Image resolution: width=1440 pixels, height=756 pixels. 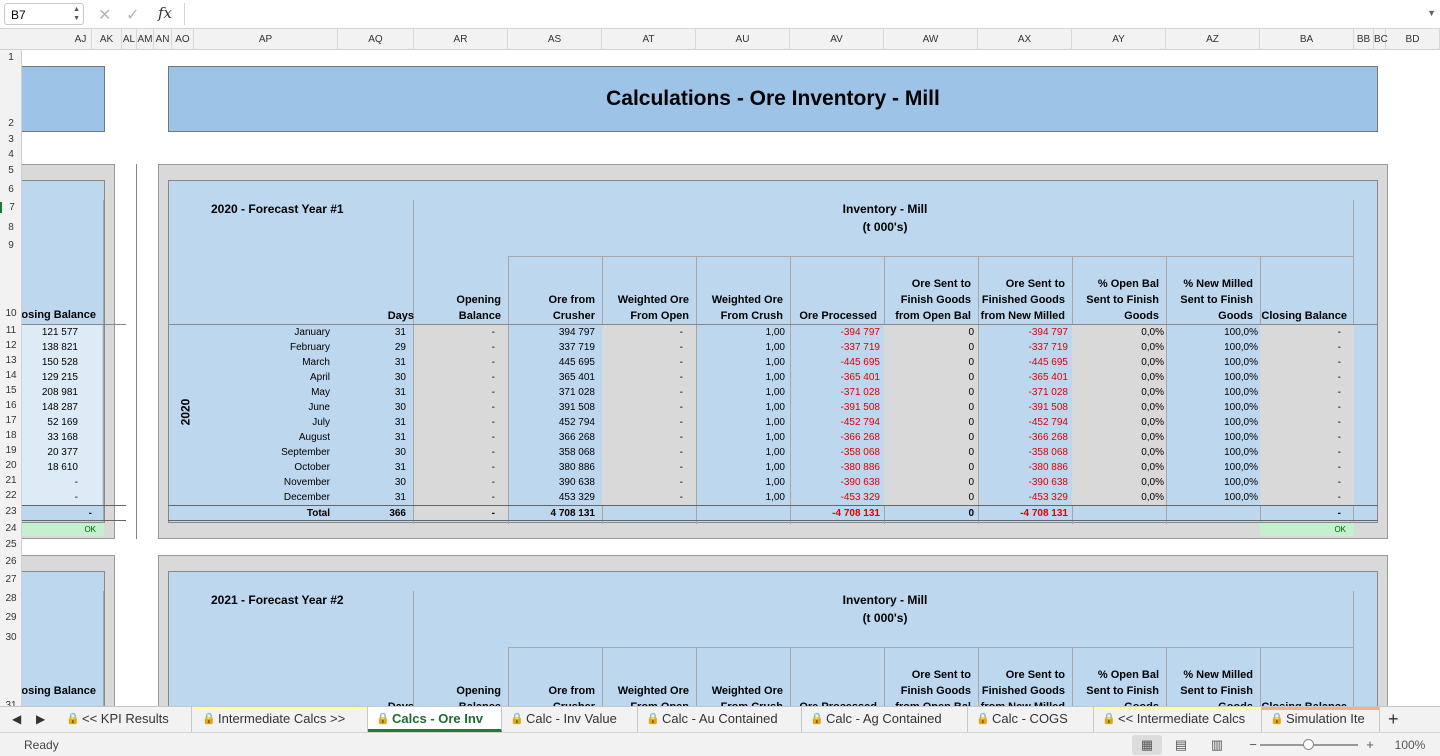 What do you see at coordinates (59, 392) in the screenshot?
I see `left-closing-cell: 208 981` at bounding box center [59, 392].